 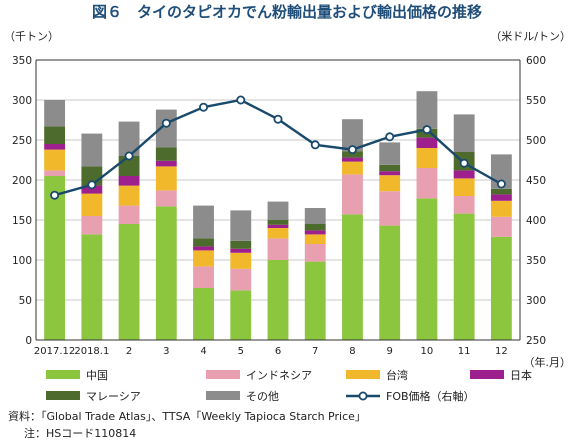 What do you see at coordinates (287, 12) in the screenshot?
I see `chart-title: 図６ タイのタピオカでん粉輸出量および輸出価格の推移` at bounding box center [287, 12].